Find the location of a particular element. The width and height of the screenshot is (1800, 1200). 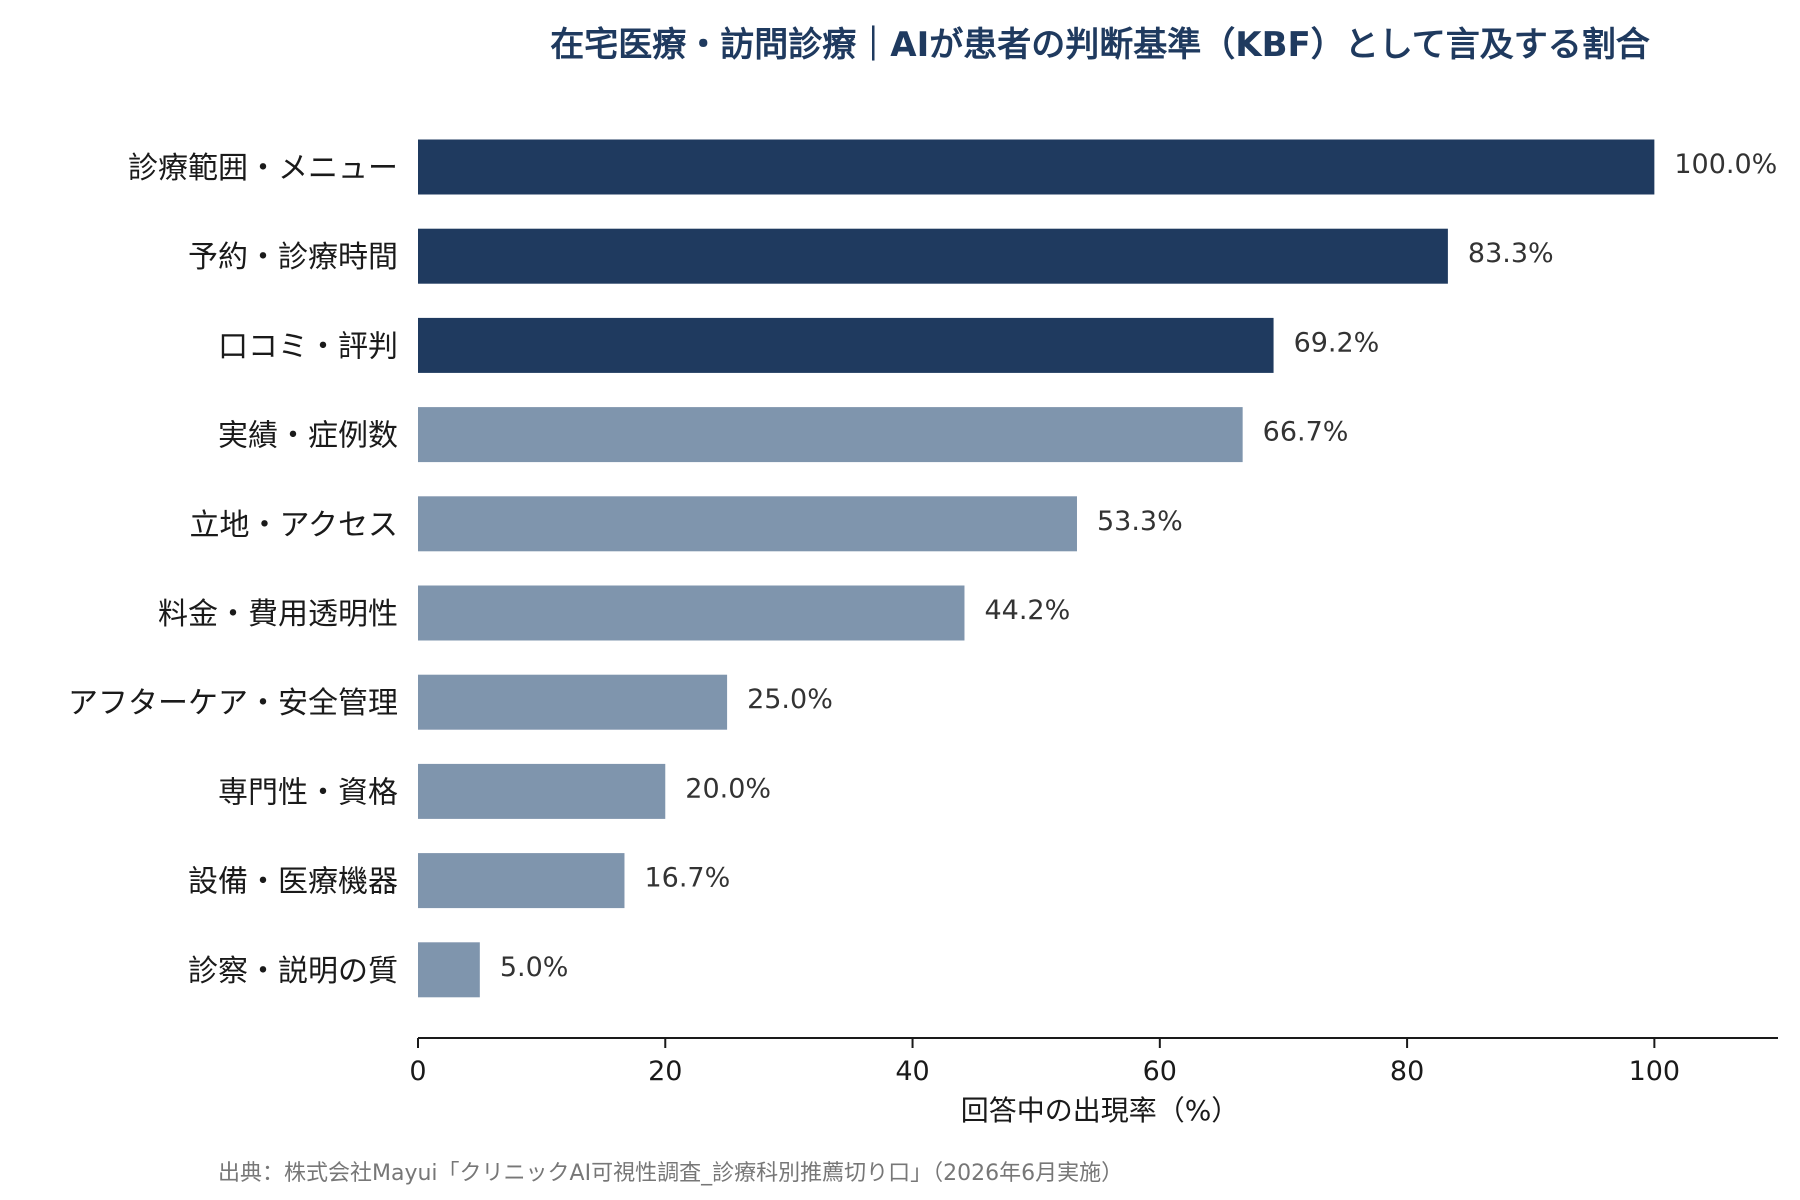

category-label-2: 予約・診療時間 is located at coordinates (293, 257).